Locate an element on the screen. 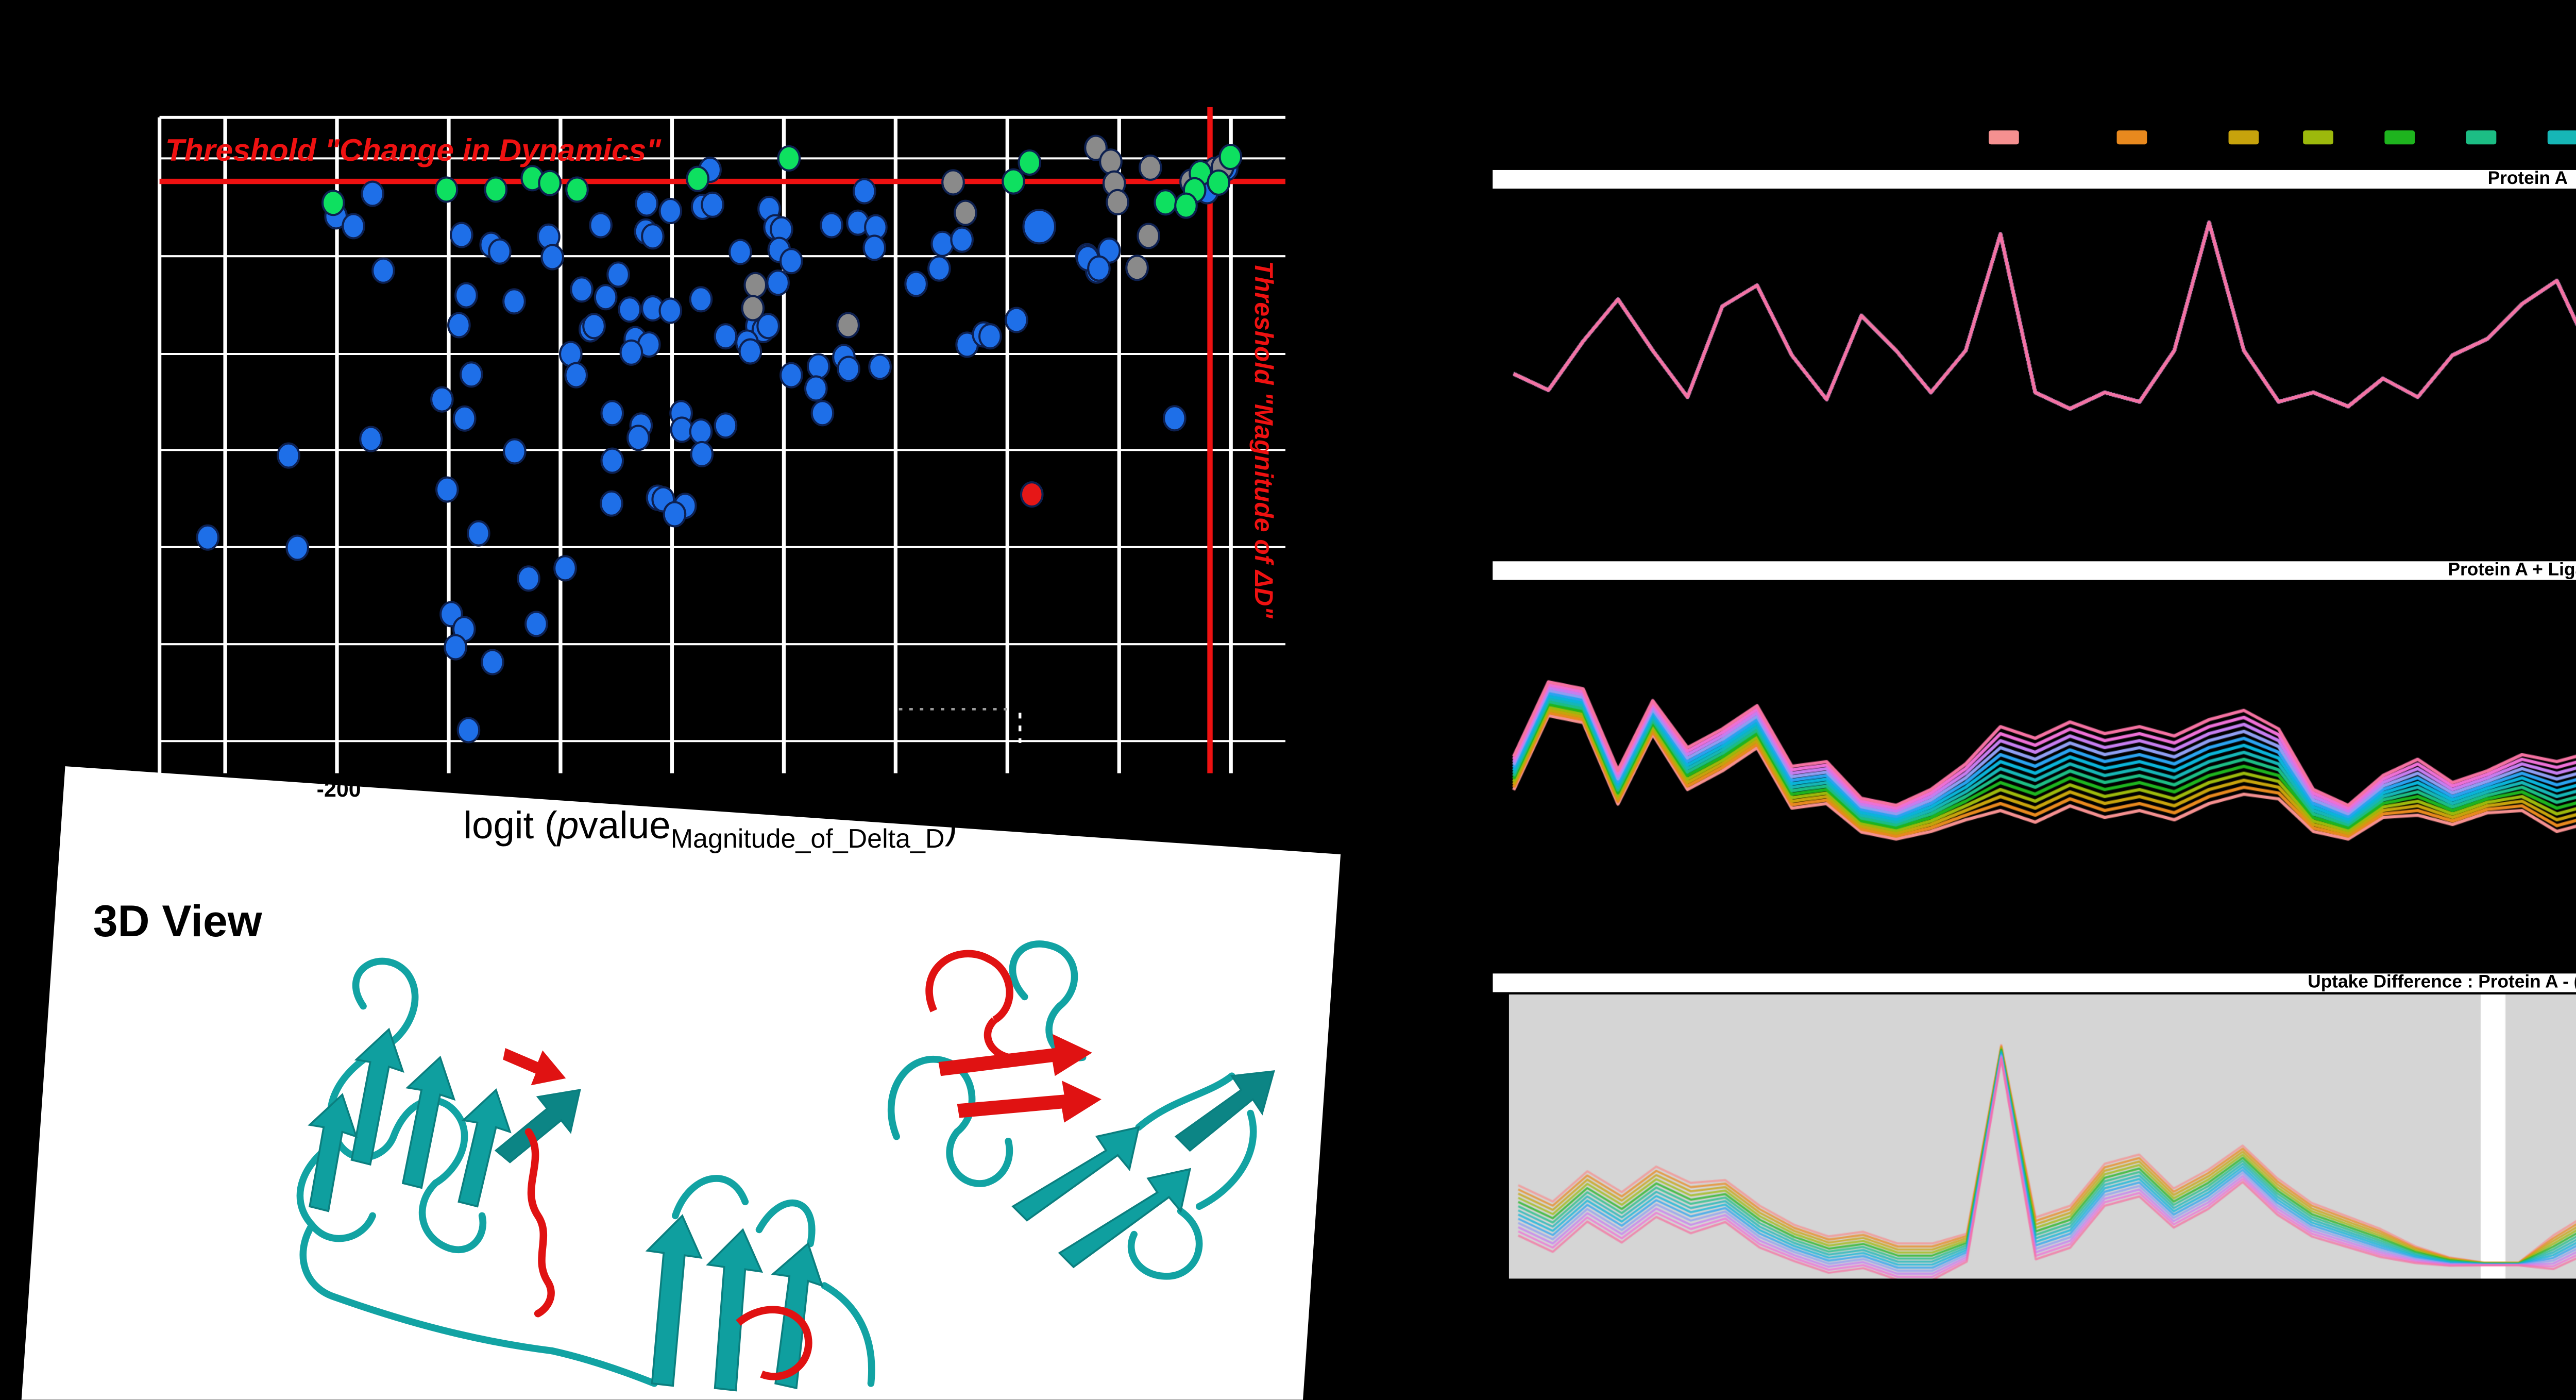 Image resolution: width=2576 pixels, height=1400 pixels. uptake-chart-protein-a-ligand is located at coordinates (2034, 774).